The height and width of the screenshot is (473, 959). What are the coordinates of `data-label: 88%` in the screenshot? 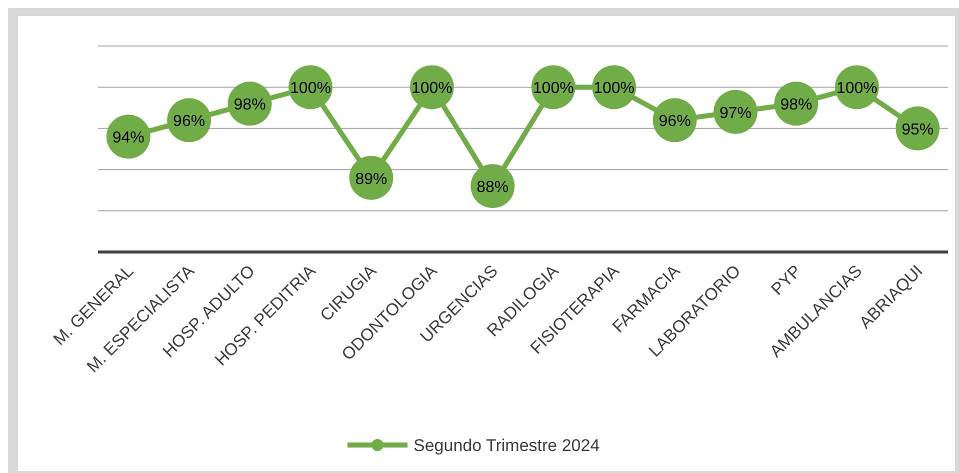 It's located at (492, 187).